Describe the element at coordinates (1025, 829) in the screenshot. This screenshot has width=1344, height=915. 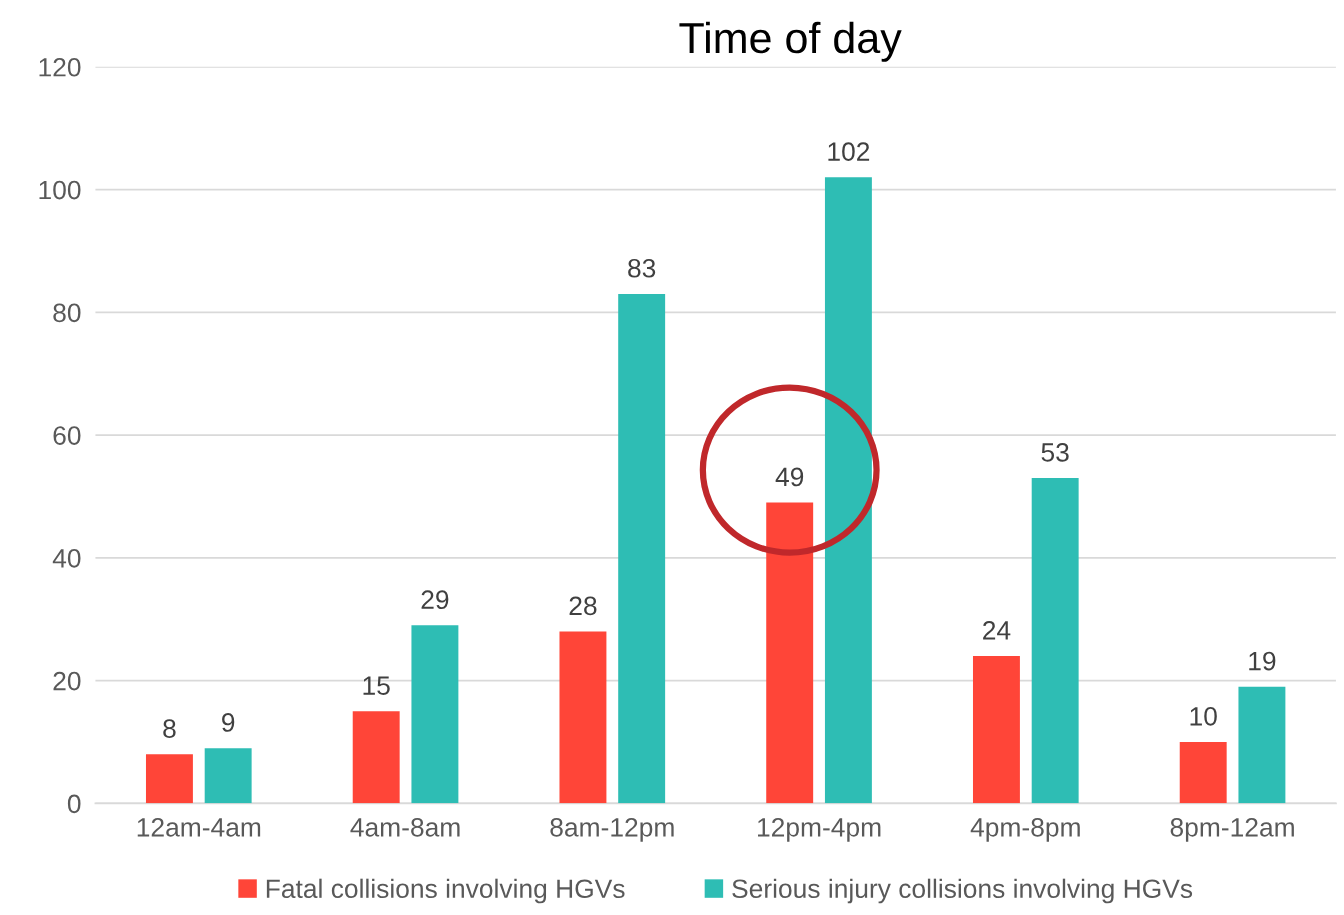
I see `x-tick-label: 4pm-8pm` at that location.